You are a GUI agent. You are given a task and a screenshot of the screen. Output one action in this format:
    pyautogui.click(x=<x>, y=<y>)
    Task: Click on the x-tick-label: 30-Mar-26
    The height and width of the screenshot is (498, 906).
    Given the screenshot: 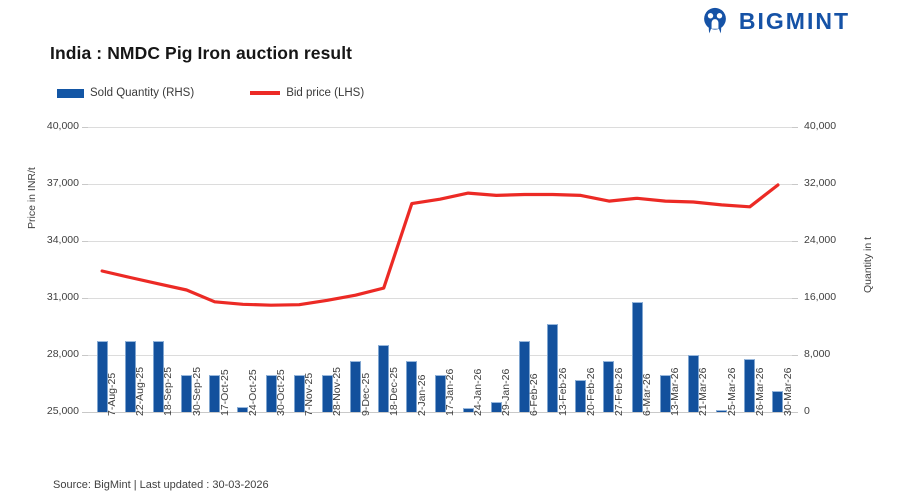 What is the action you would take?
    pyautogui.click(x=787, y=391)
    